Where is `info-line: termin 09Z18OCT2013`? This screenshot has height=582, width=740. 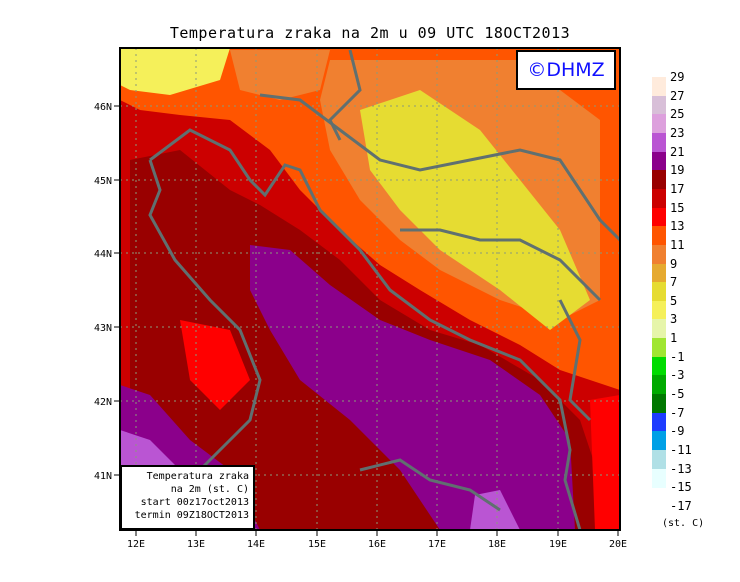 info-line: termin 09Z18OCT2013 is located at coordinates (191, 515).